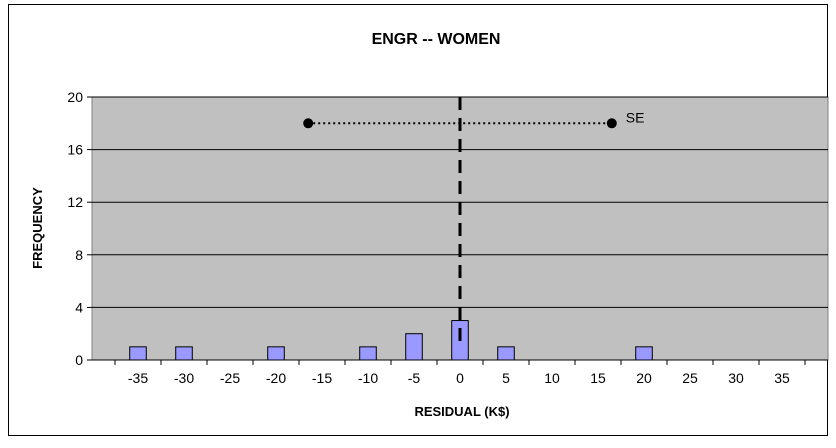 This screenshot has width=836, height=448. I want to click on x-tick-label: 25, so click(690, 378).